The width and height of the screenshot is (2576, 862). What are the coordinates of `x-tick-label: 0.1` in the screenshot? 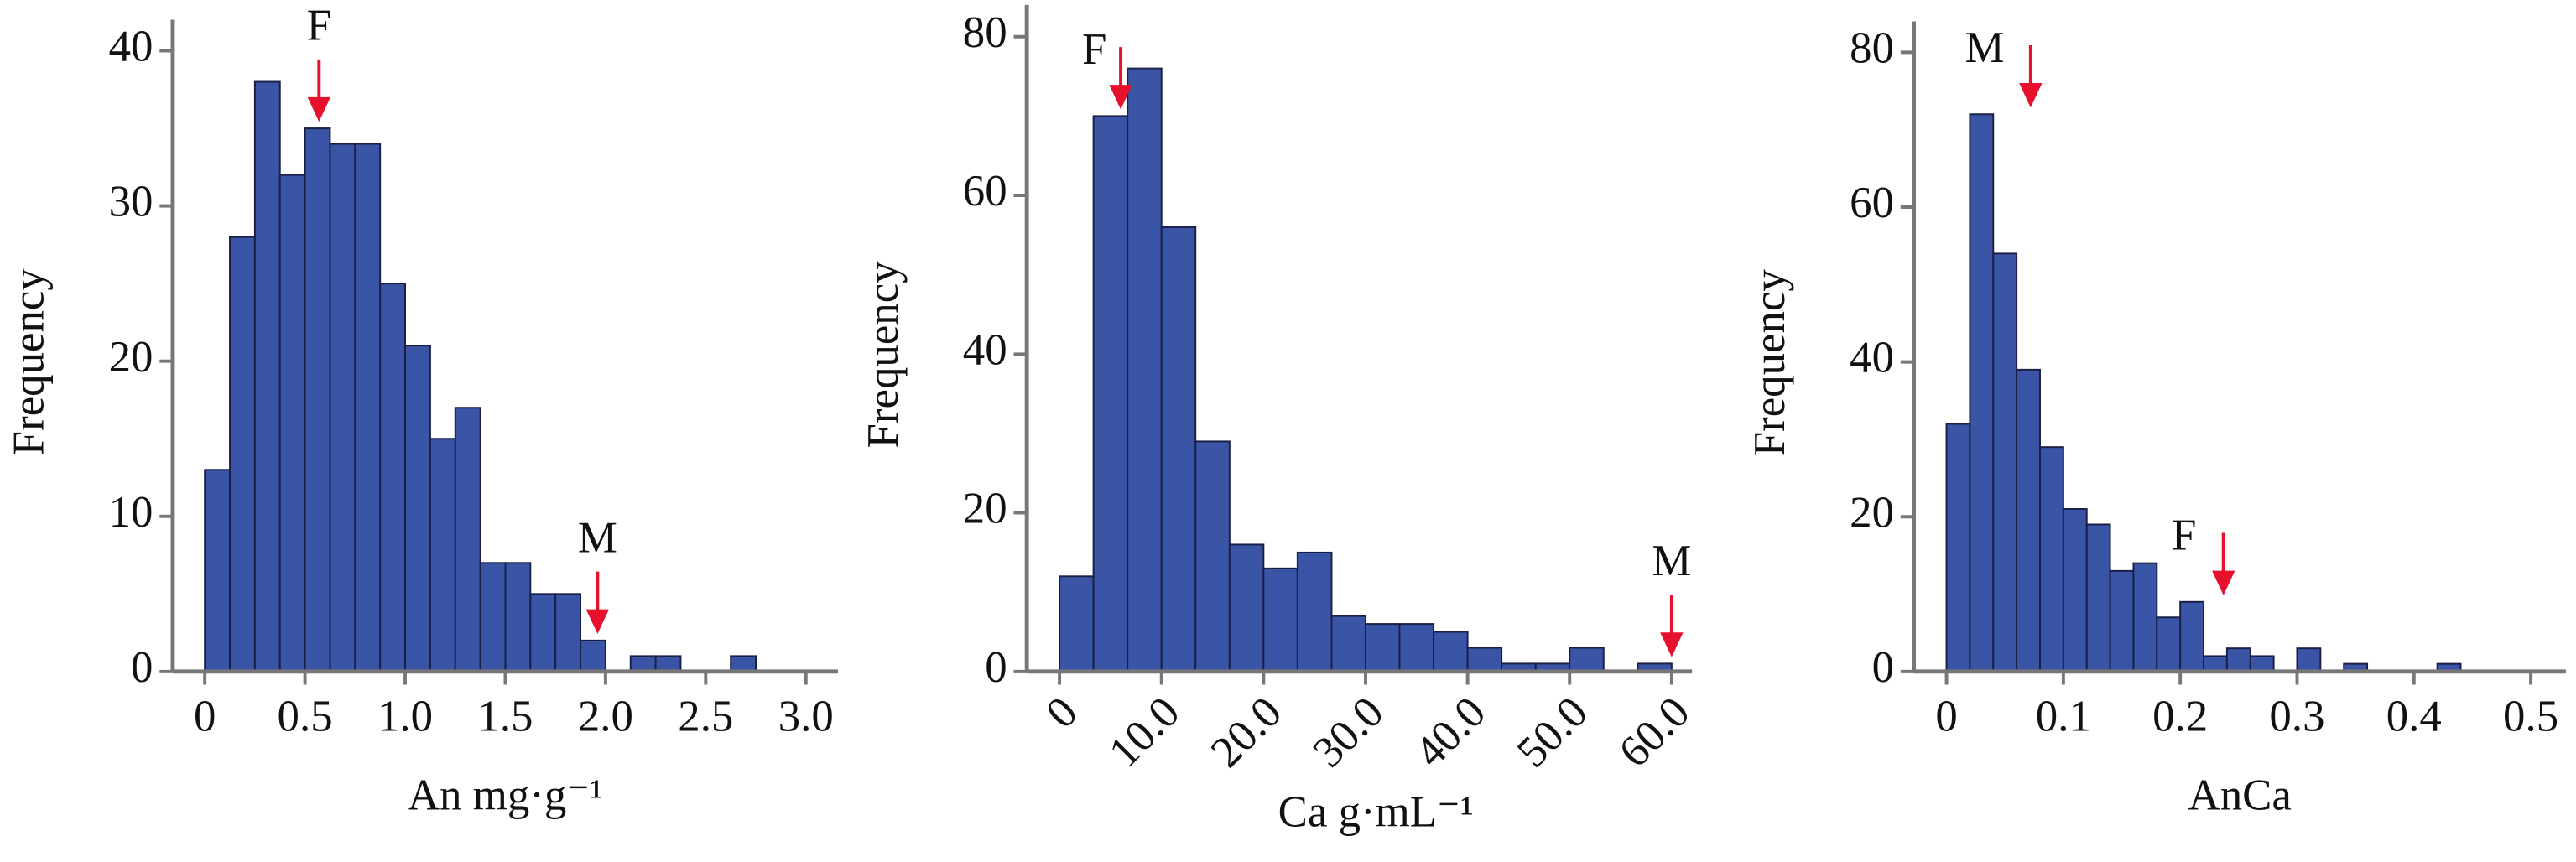 It's located at (2063, 717).